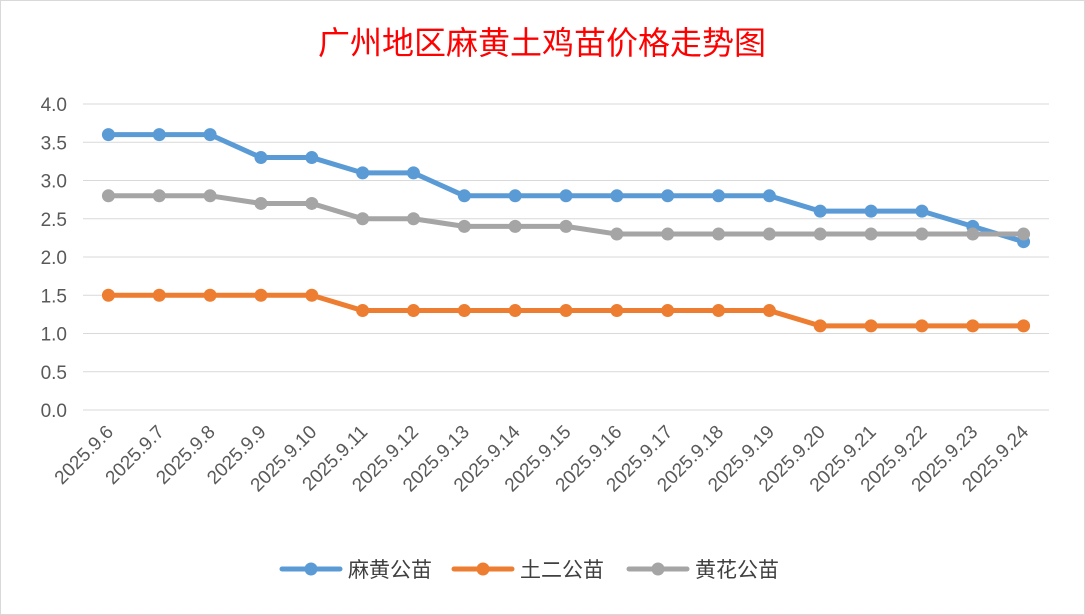  Describe the element at coordinates (542, 43) in the screenshot. I see `chart-title: 广州地区麻黄土鸡苗价格走势图` at that location.